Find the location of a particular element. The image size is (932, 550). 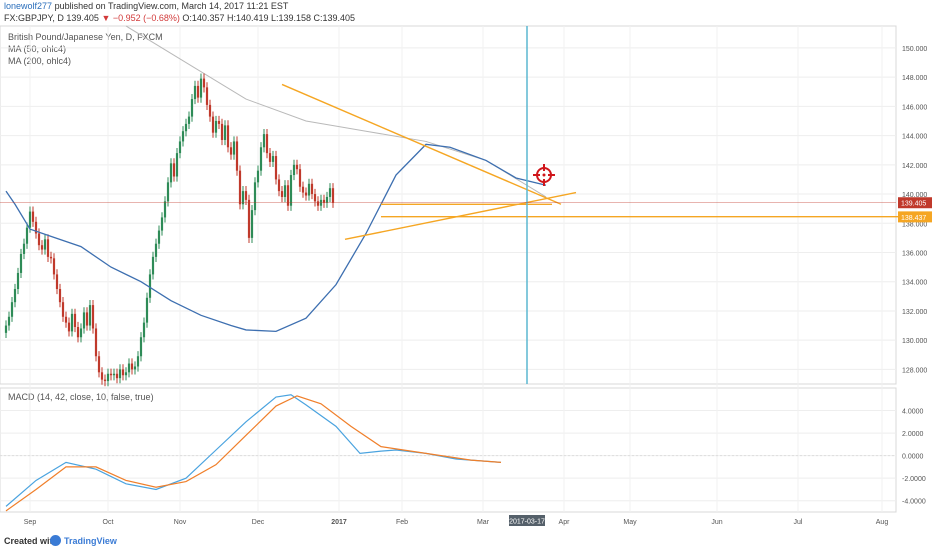

x-tick-label: 2017 is located at coordinates (339, 522).